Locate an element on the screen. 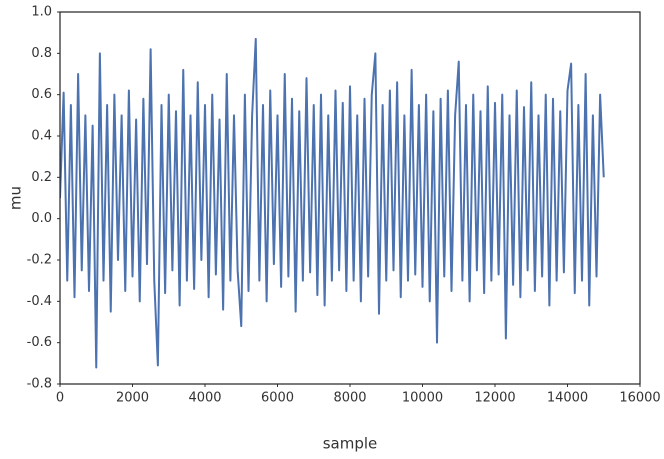 Image resolution: width=664 pixels, height=459 pixels. x-tick-label: 12000 is located at coordinates (494, 398).